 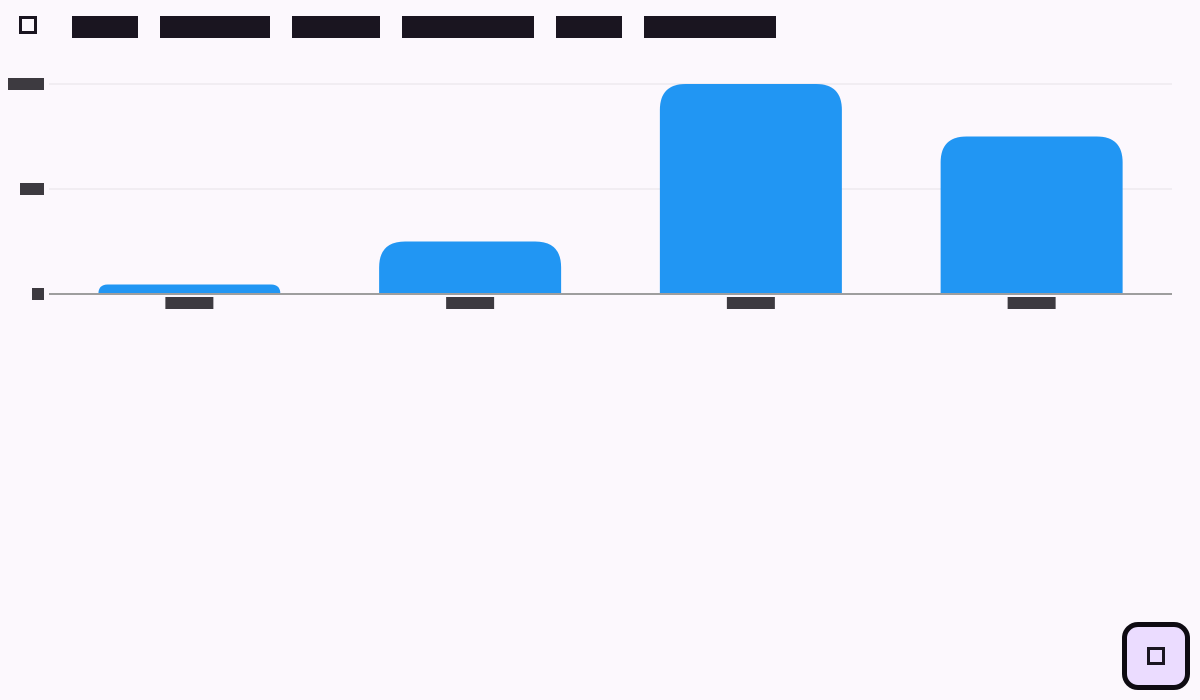 I want to click on menu-square-button, so click(x=28, y=25).